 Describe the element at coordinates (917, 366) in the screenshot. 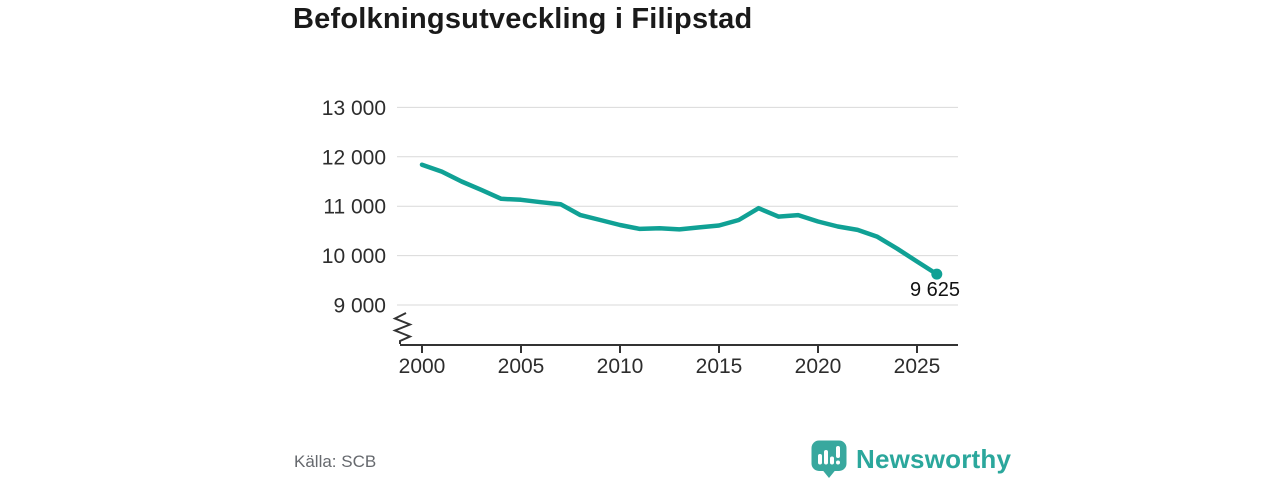

I see `x-tick-label: 2025` at that location.